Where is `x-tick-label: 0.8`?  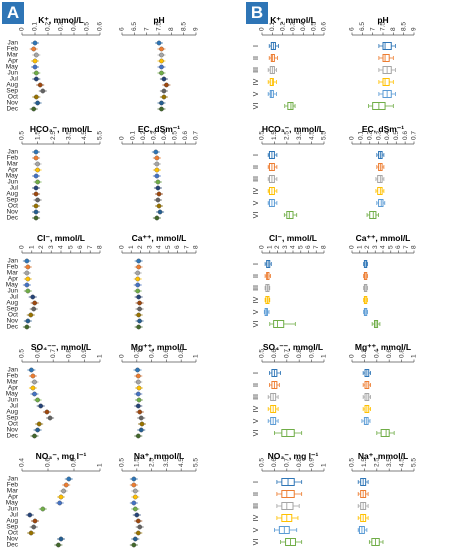
x-tick-label: 0.8 is located at coordinates (401, 353).